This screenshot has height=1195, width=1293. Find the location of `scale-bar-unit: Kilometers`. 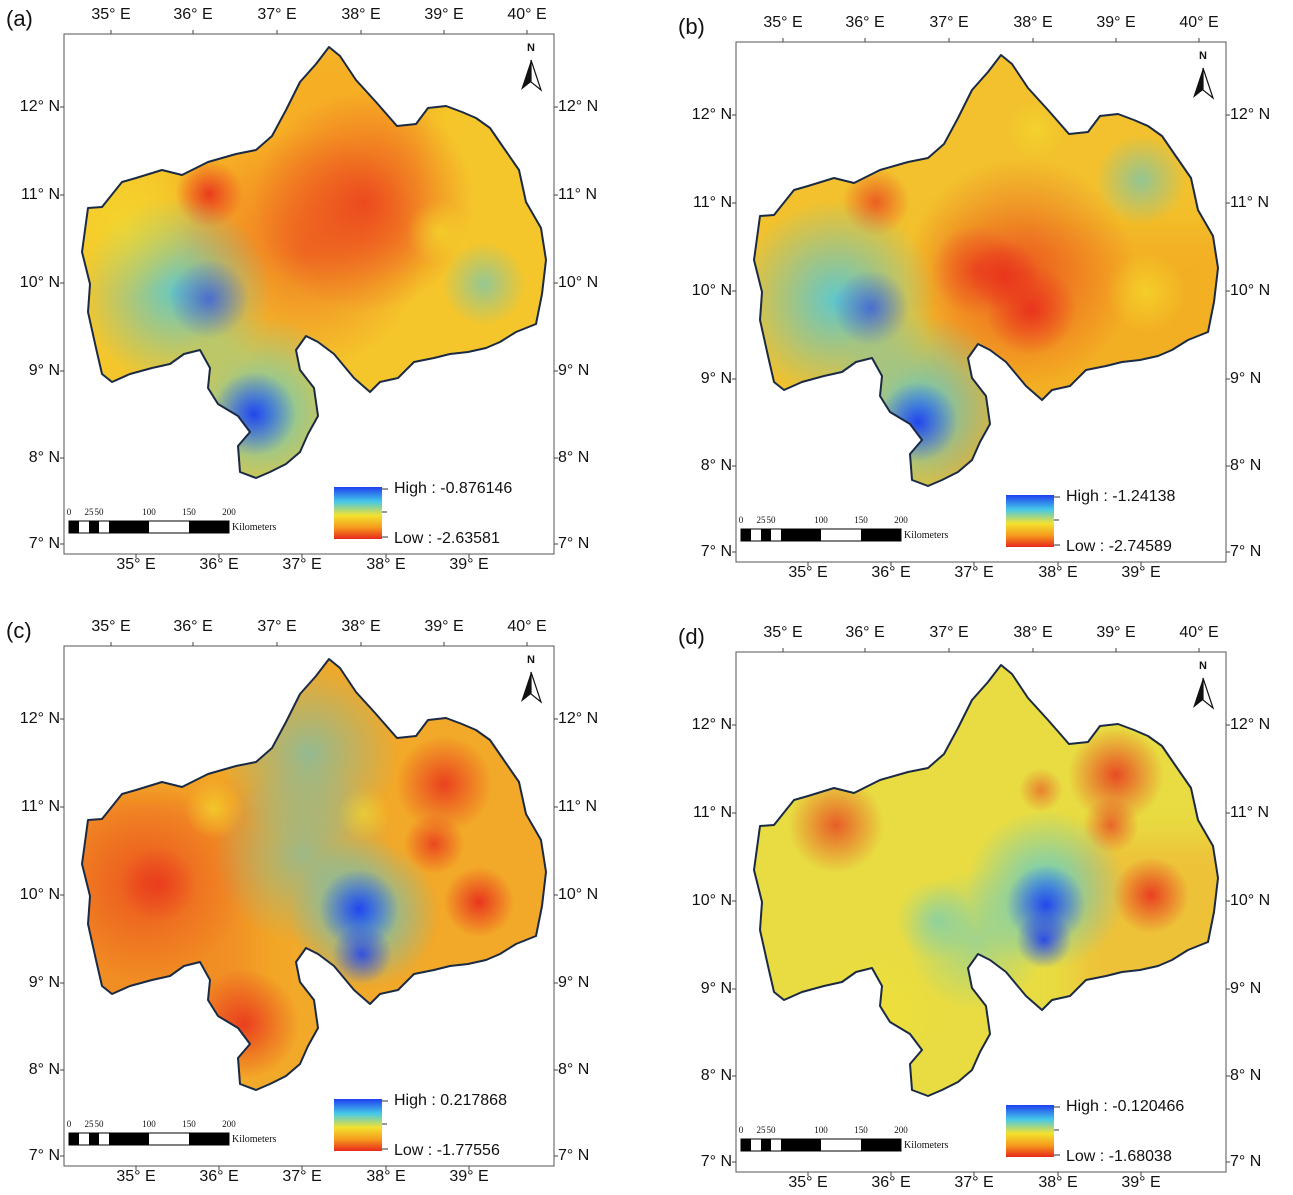

scale-bar-unit: Kilometers is located at coordinates (926, 1145).